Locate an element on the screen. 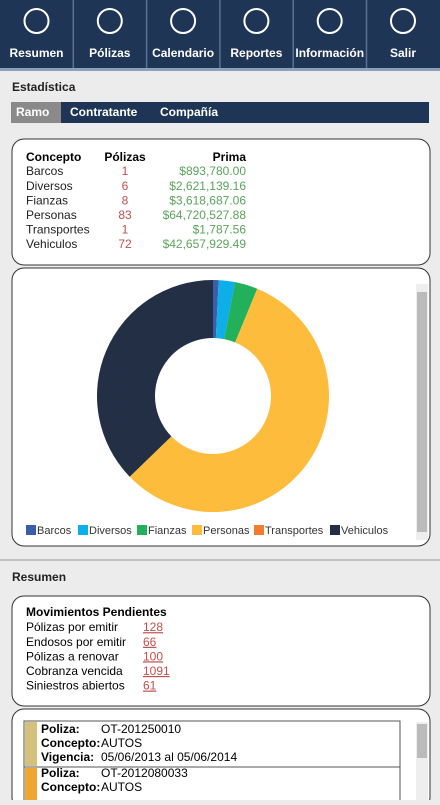 Image resolution: width=440 pixels, height=805 pixels. tab: Ramo is located at coordinates (32, 112).